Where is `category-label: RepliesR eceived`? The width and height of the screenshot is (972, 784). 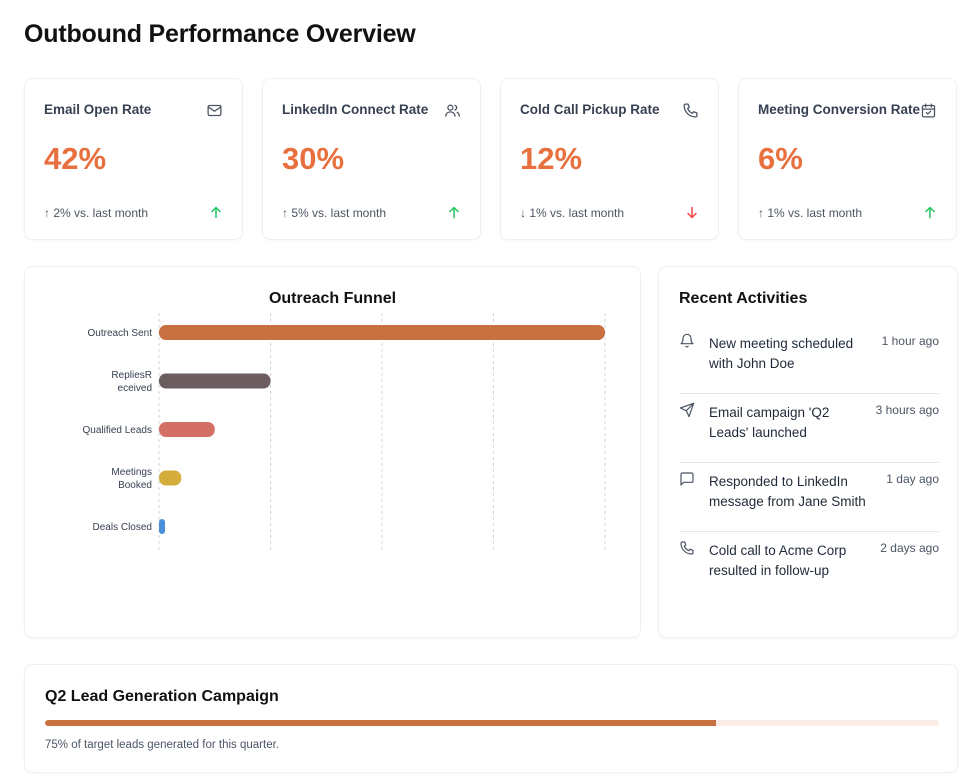 category-label: RepliesR eceived is located at coordinates (131, 382).